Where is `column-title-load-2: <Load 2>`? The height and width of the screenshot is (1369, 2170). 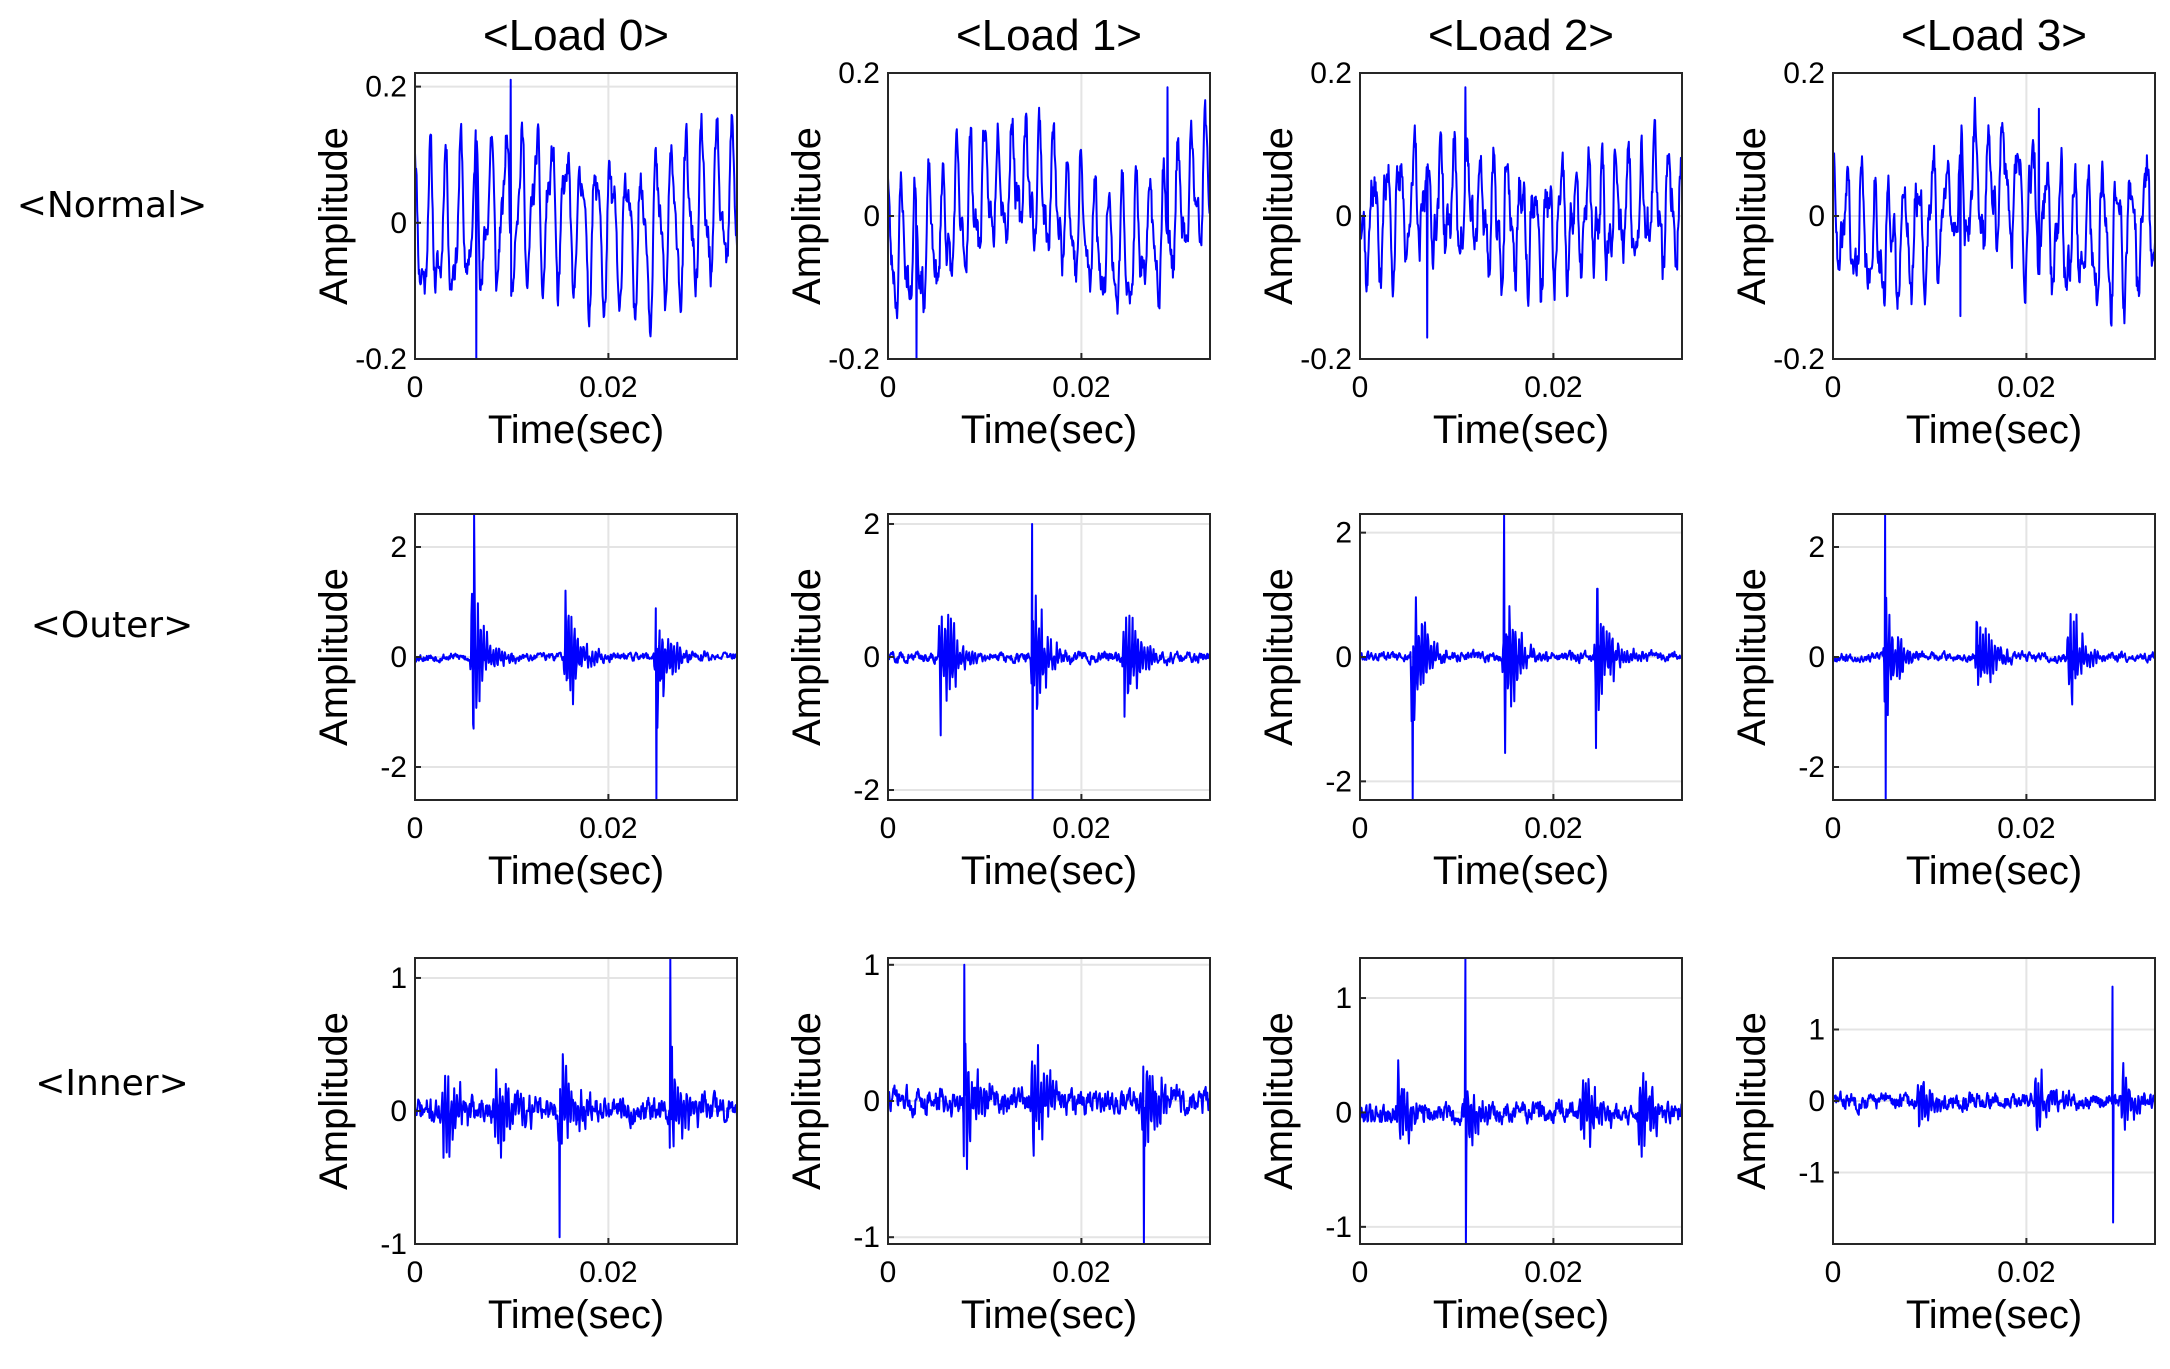
column-title-load-2: <Load 2> is located at coordinates (1521, 35).